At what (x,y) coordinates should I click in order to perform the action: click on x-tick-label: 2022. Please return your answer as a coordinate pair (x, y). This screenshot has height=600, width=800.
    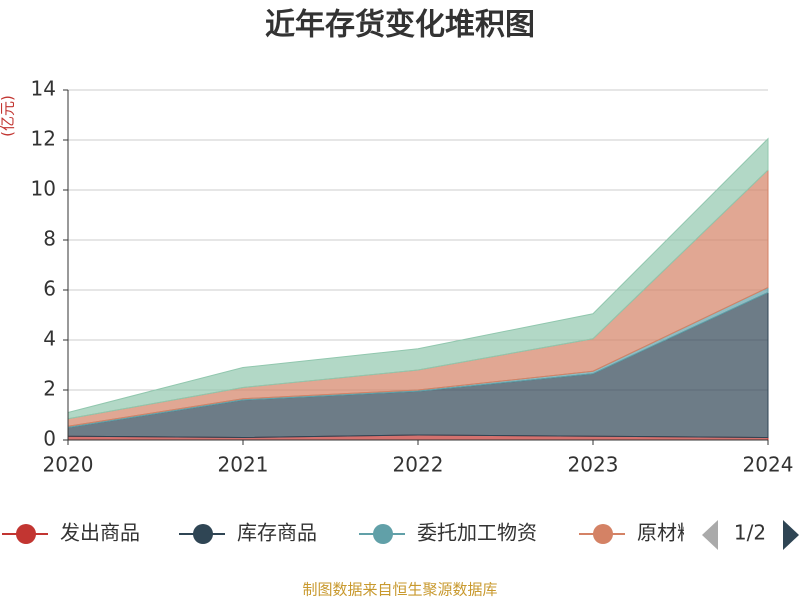
    Looking at the image, I should click on (418, 465).